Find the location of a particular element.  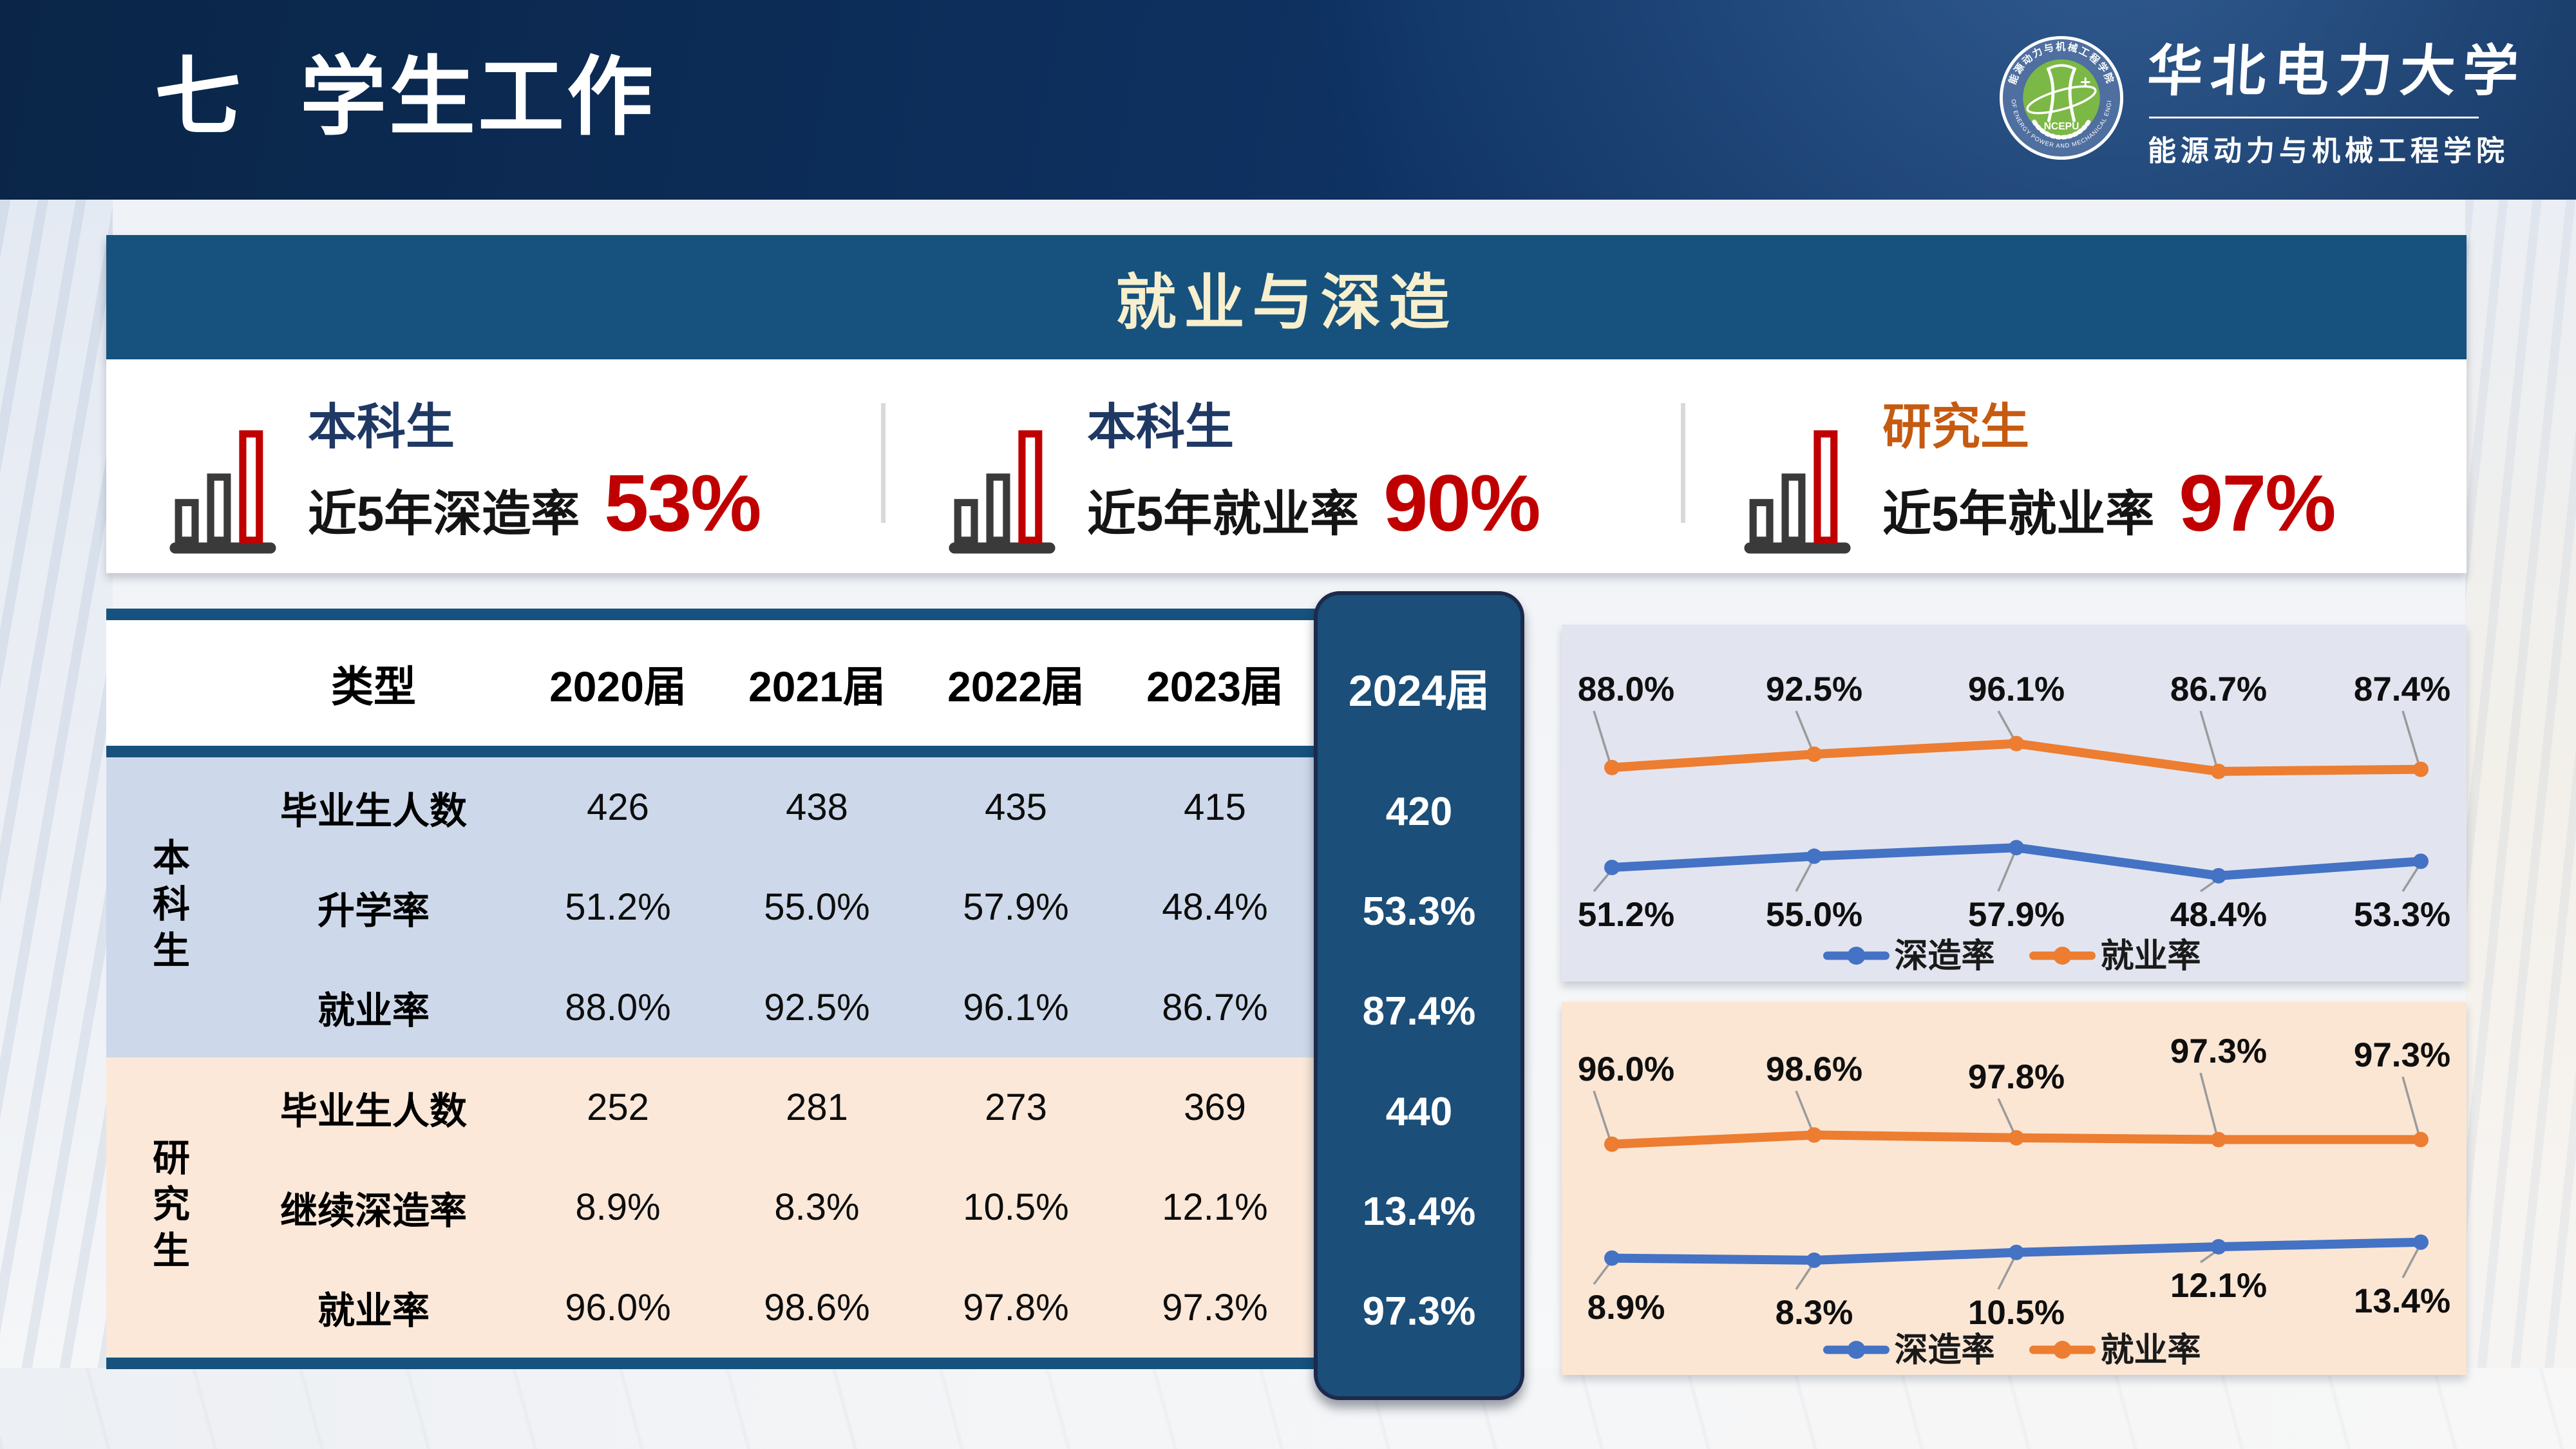

university-name: 华北电力大学 is located at coordinates (2337, 71).